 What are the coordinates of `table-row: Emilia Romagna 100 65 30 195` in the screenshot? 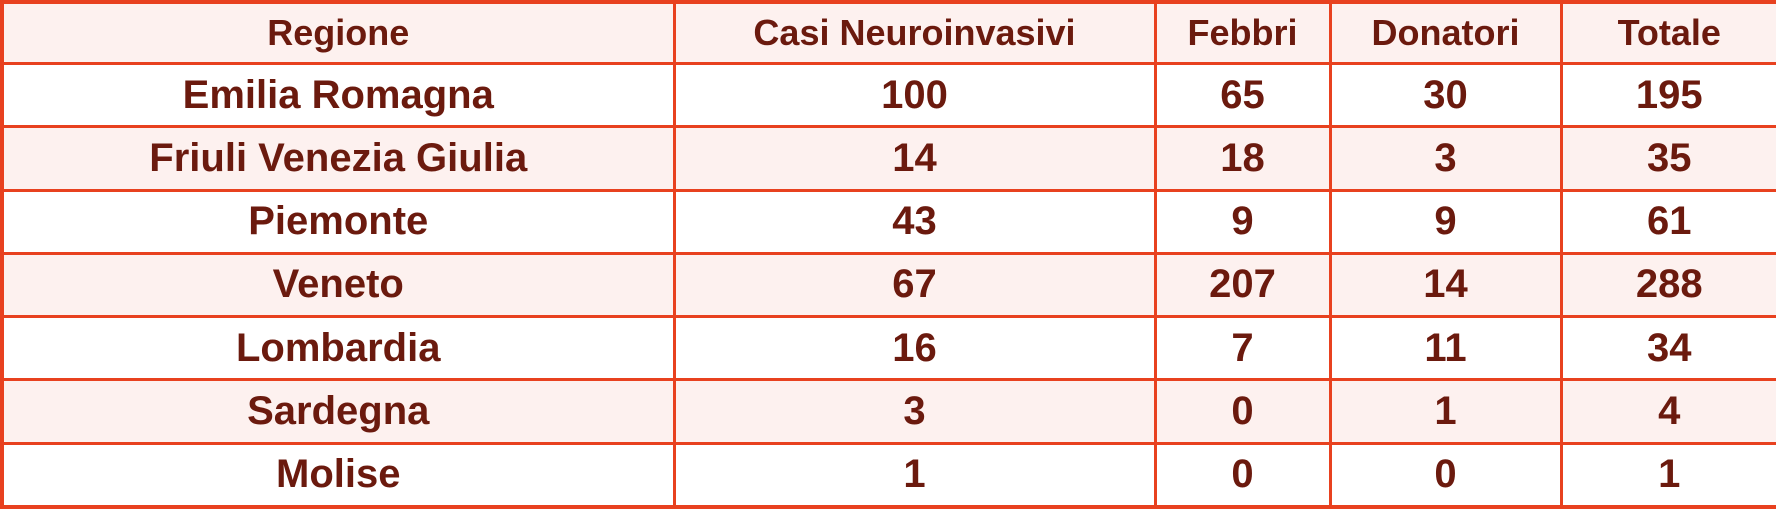 It's located at (888, 95).